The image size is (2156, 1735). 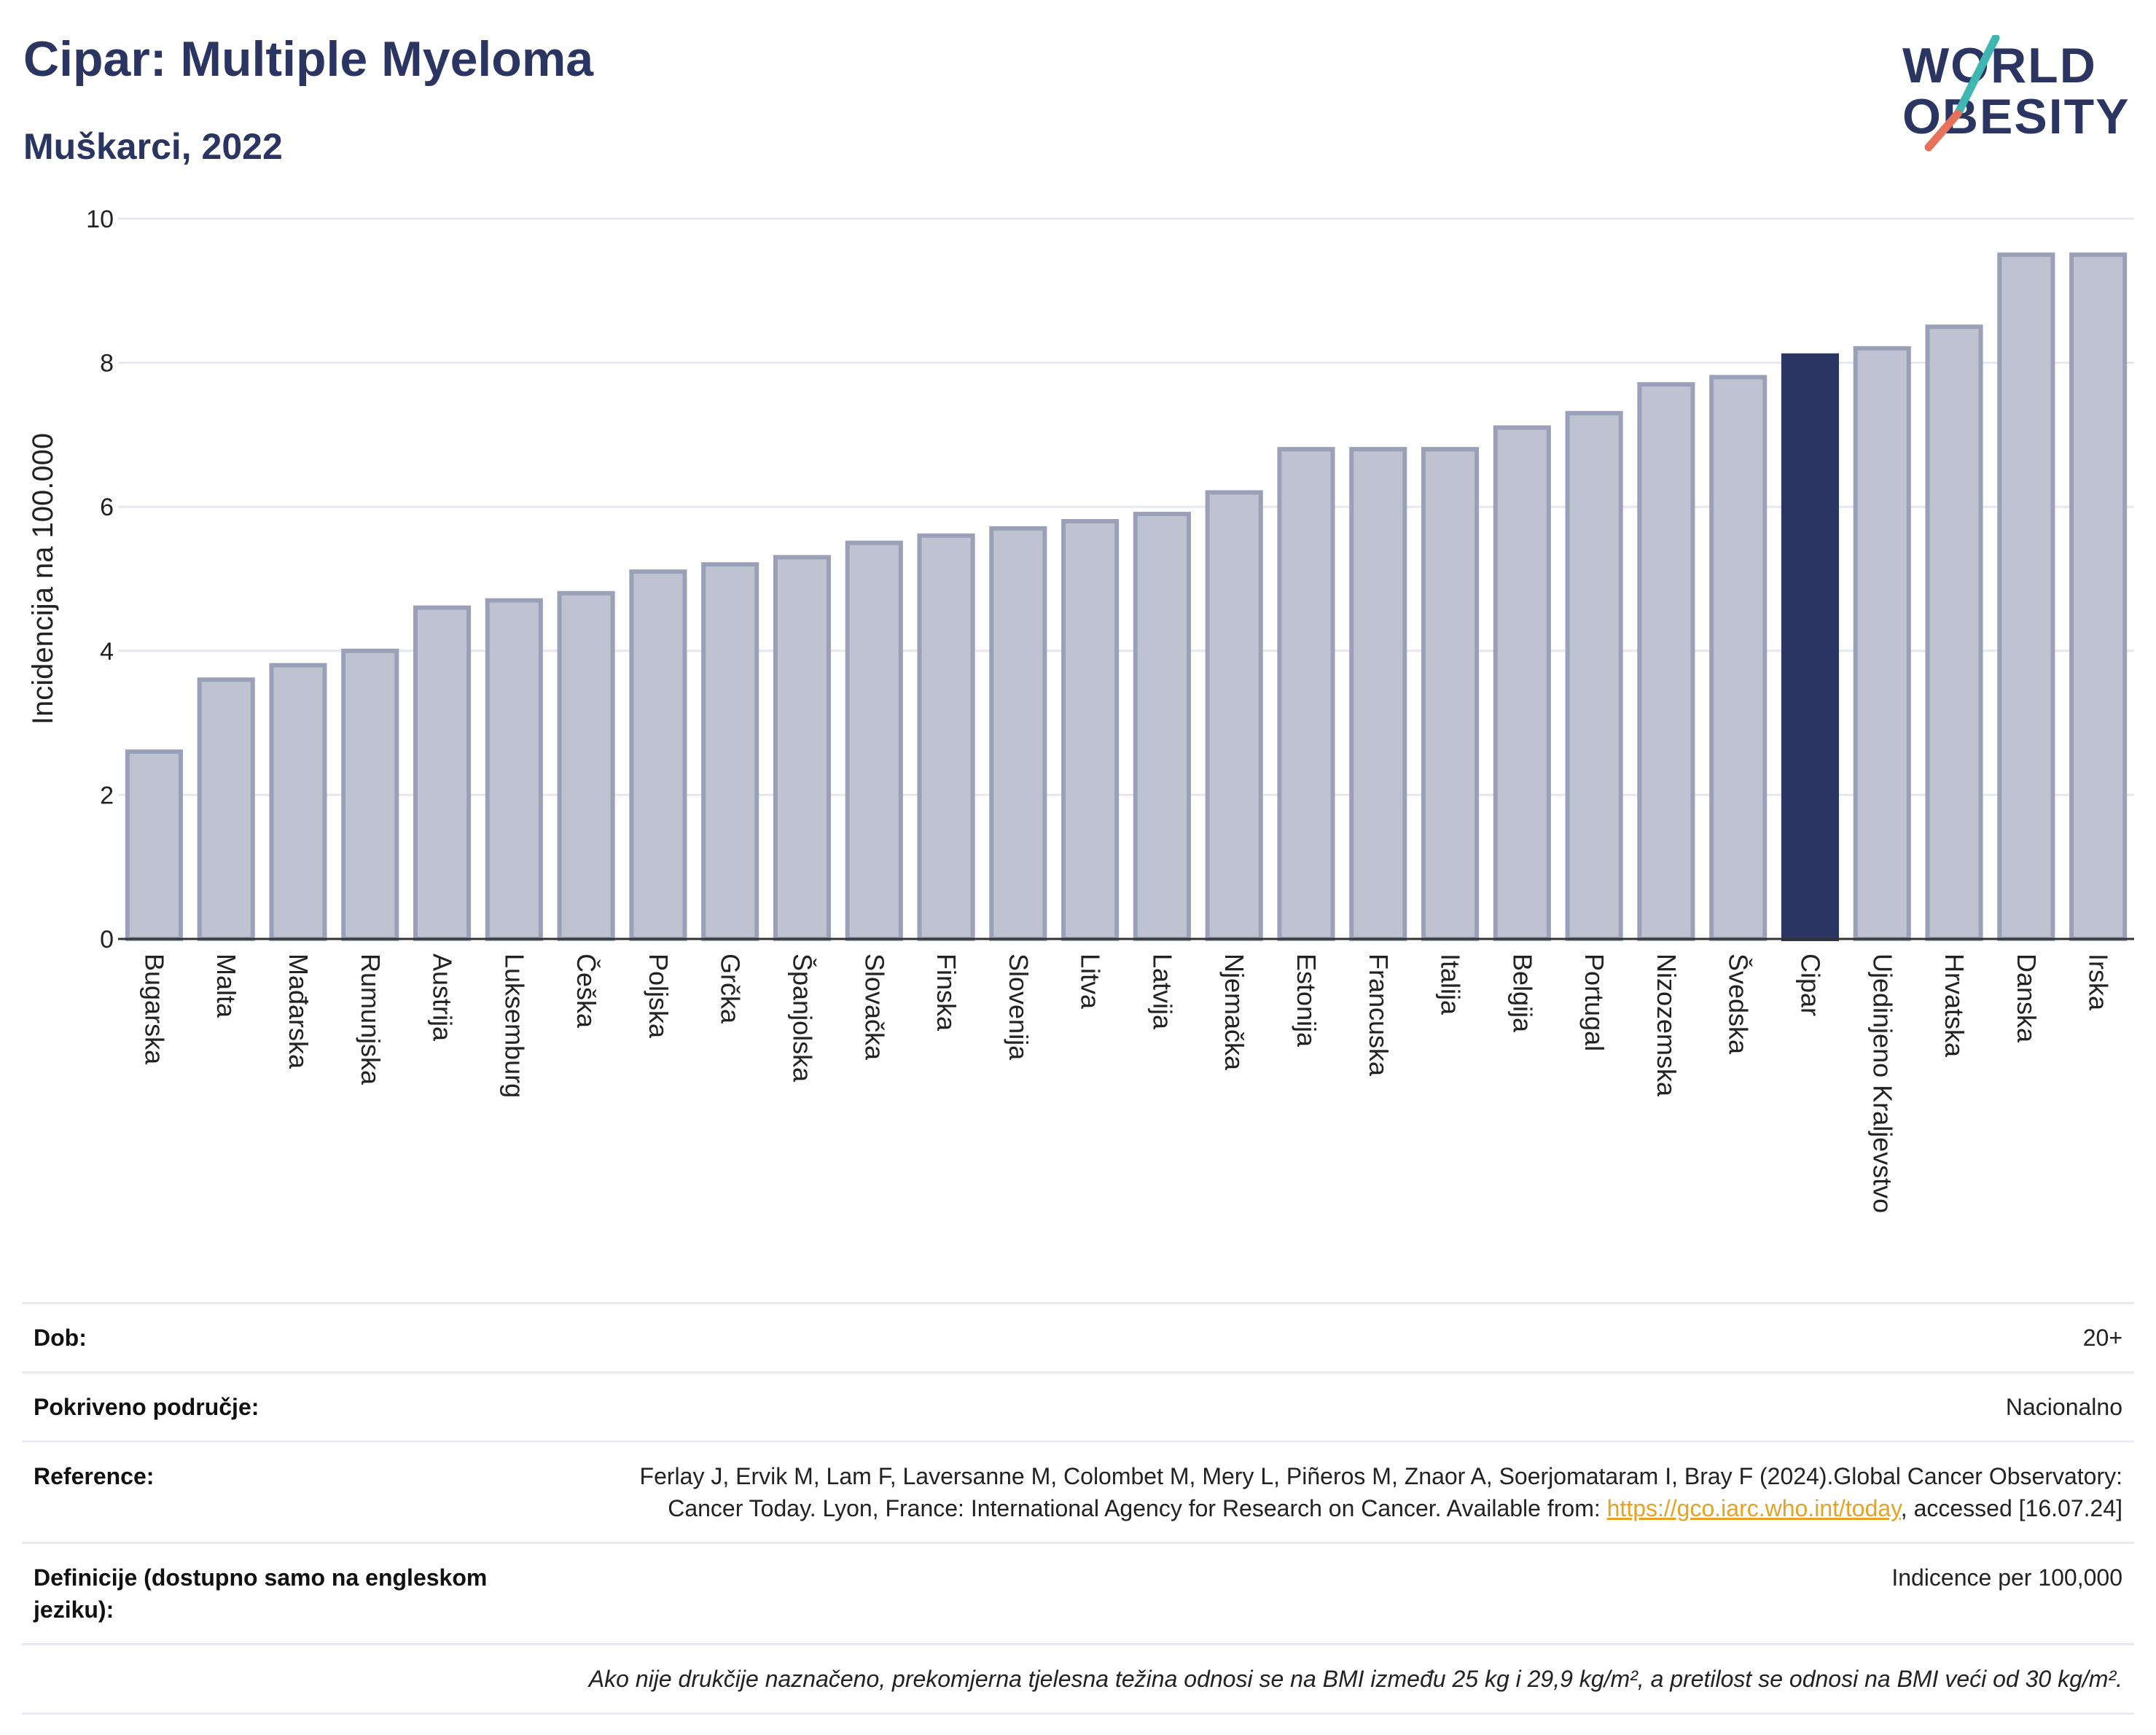 What do you see at coordinates (659, 997) in the screenshot?
I see `x-tick-label: Poljska` at bounding box center [659, 997].